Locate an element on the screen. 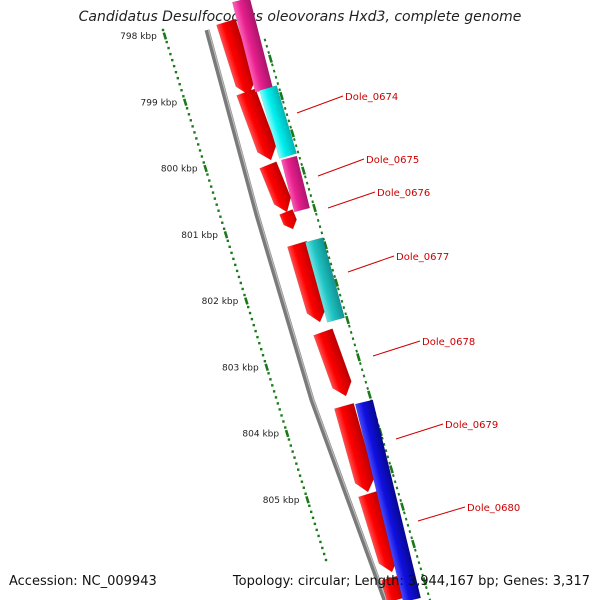  gene-label: Dole_0678 is located at coordinates (448, 342).